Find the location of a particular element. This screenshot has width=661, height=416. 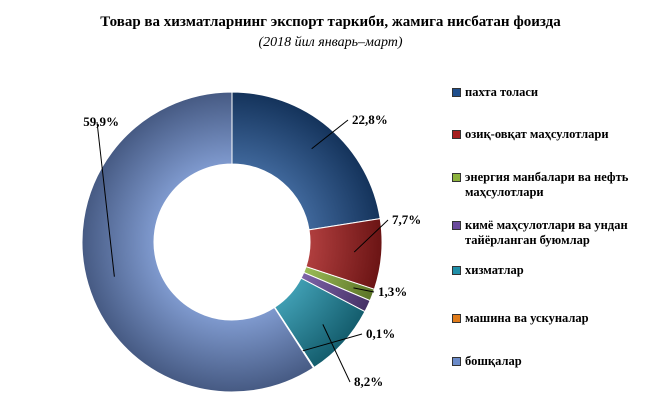

legend-label-3: энергия манбалари ва нефть маҳсулотлари is located at coordinates (547, 184).